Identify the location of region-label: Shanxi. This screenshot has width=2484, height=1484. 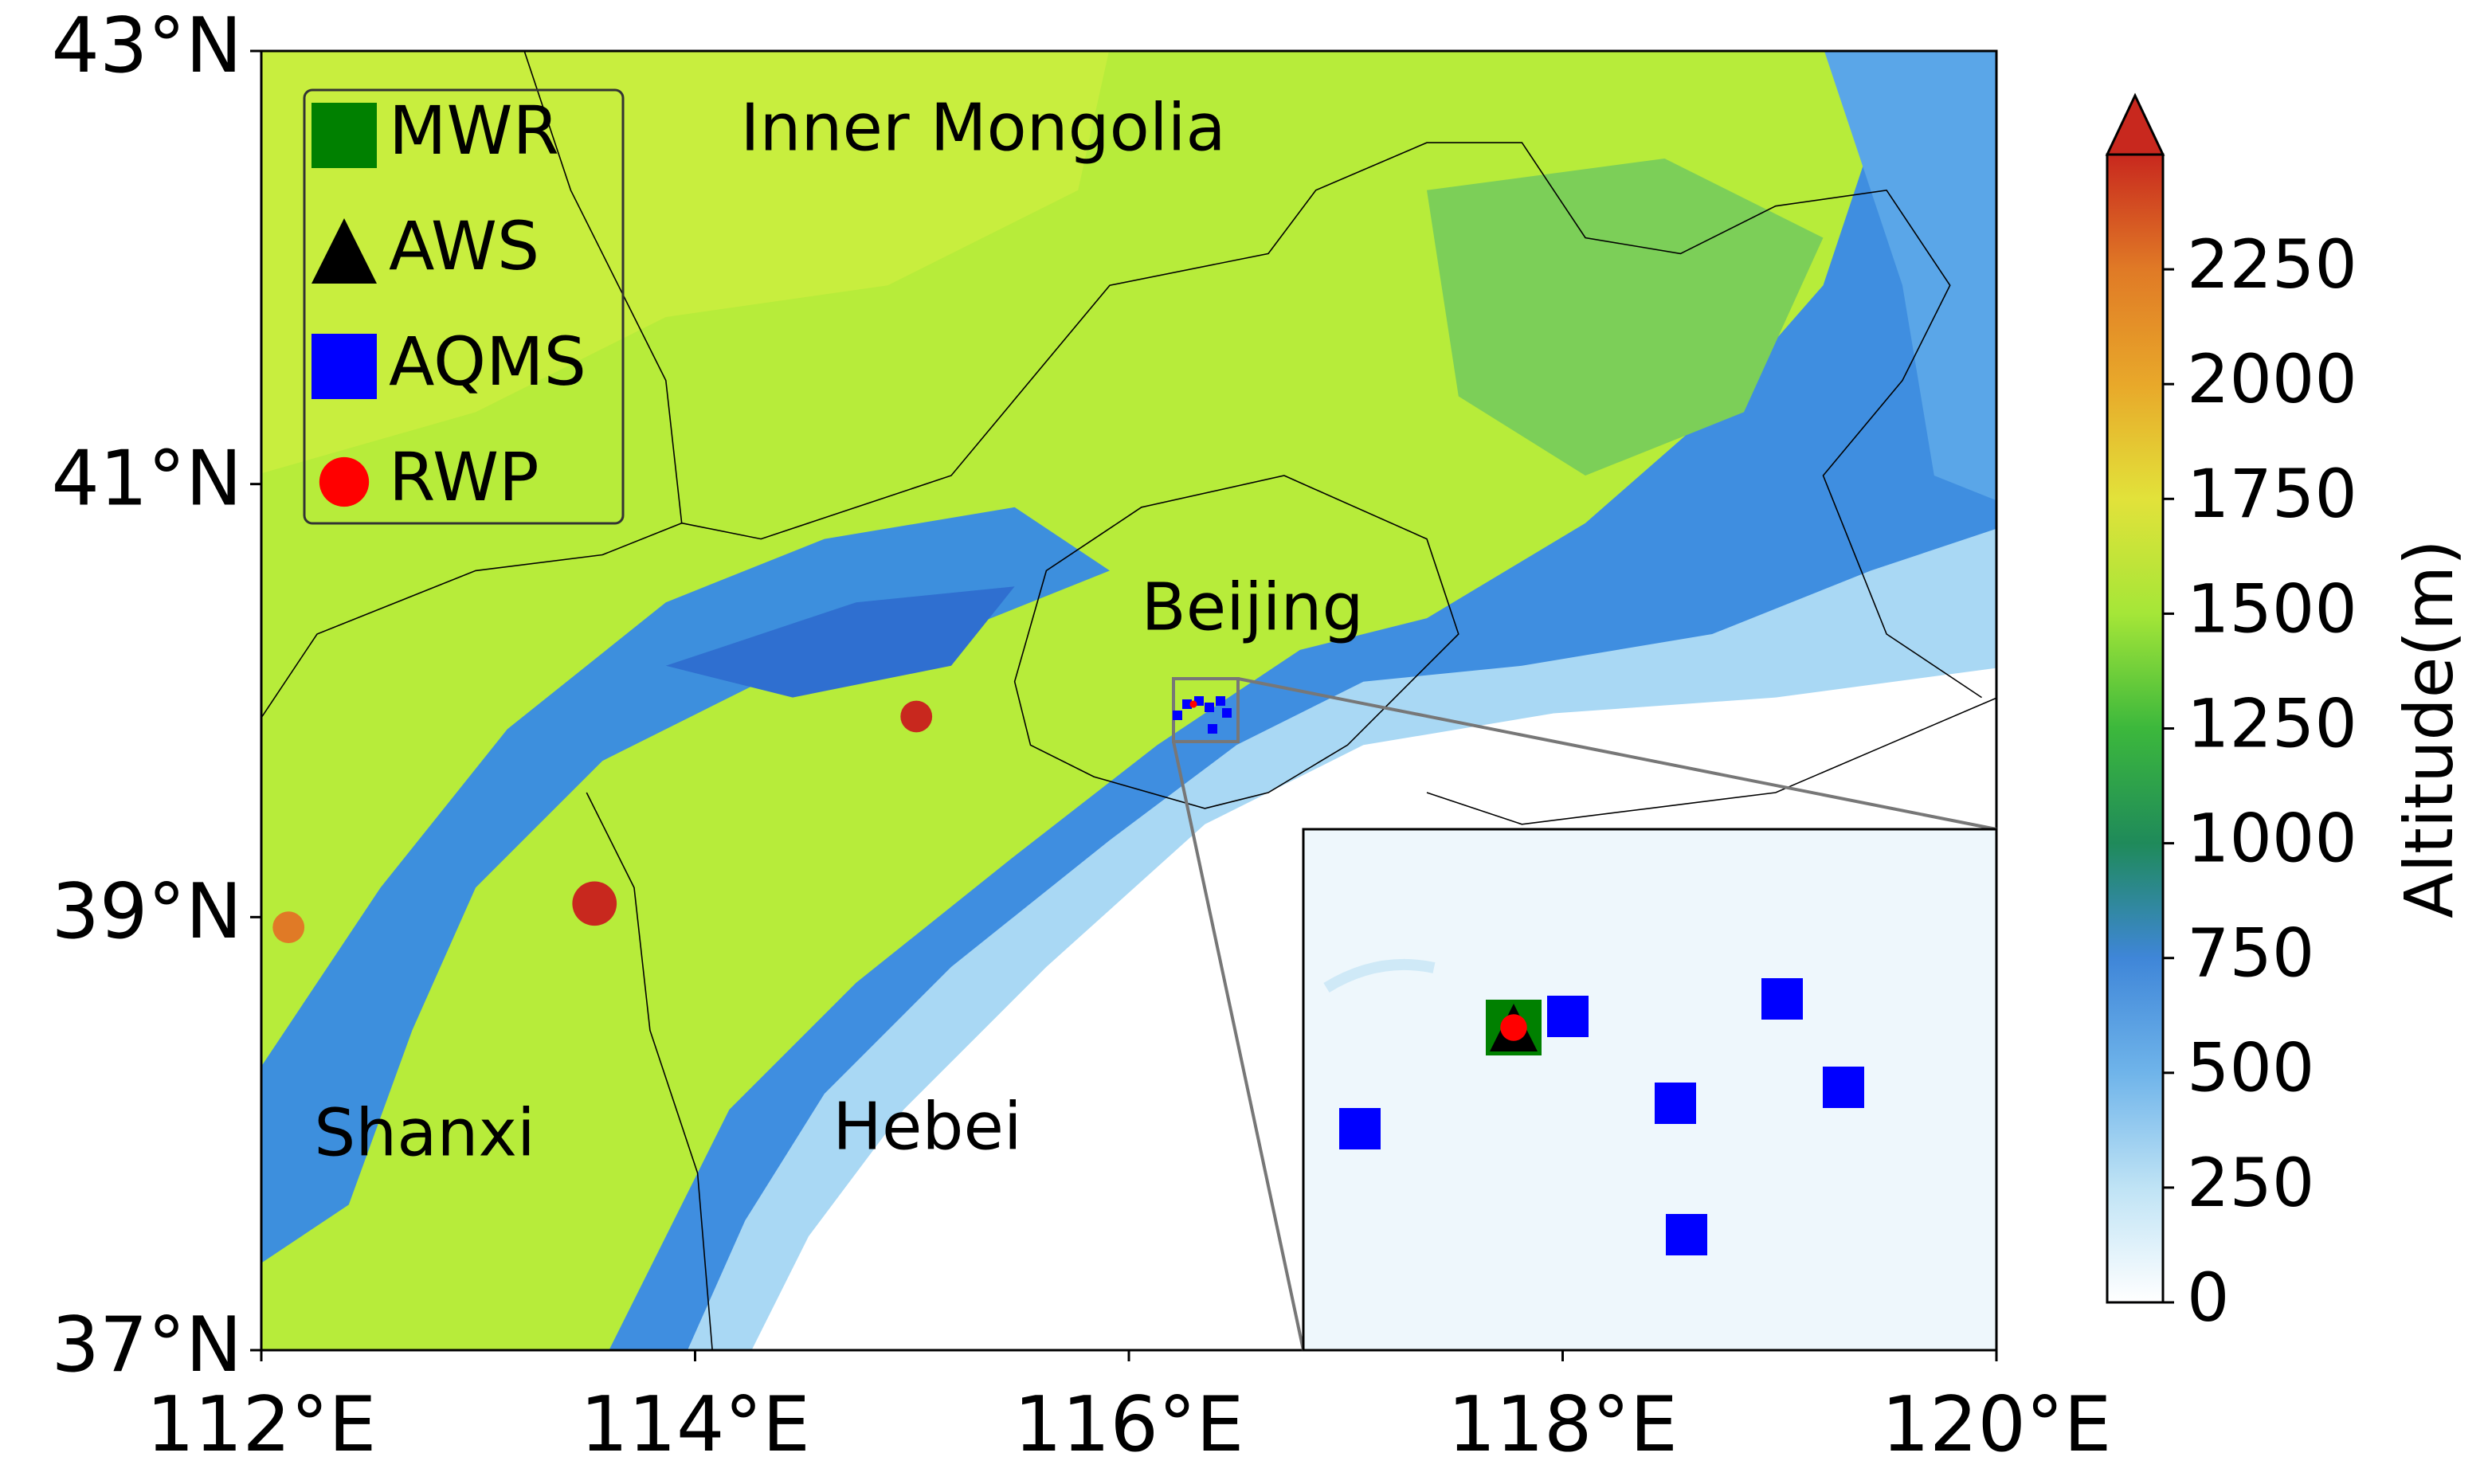
(425, 1133).